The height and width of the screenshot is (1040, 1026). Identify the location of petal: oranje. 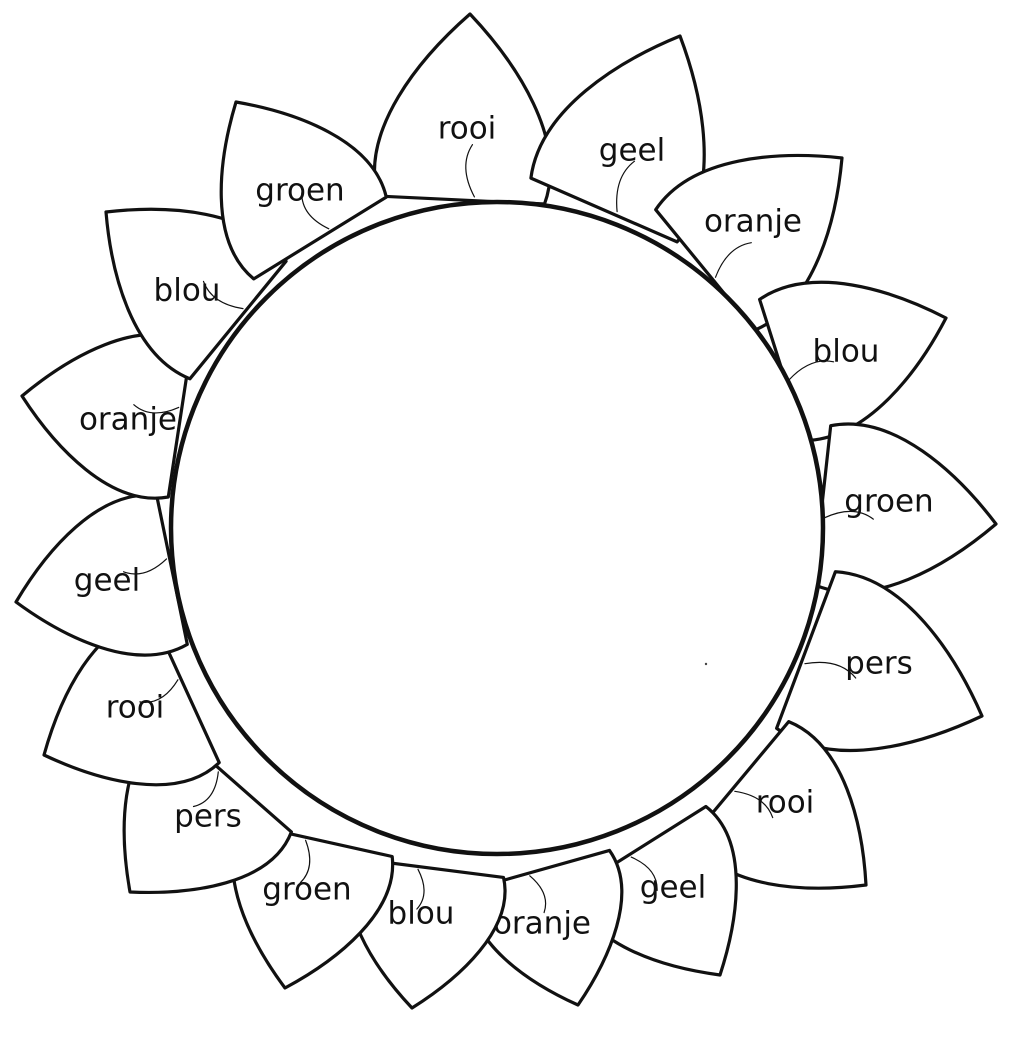
(107, 416).